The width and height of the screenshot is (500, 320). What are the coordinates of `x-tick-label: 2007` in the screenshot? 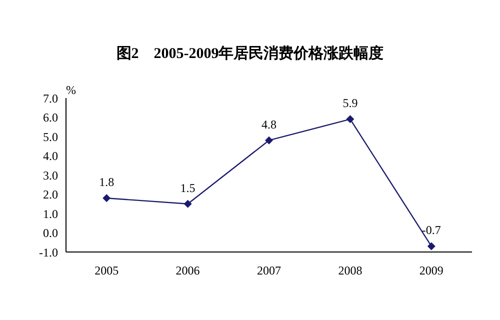 It's located at (269, 271).